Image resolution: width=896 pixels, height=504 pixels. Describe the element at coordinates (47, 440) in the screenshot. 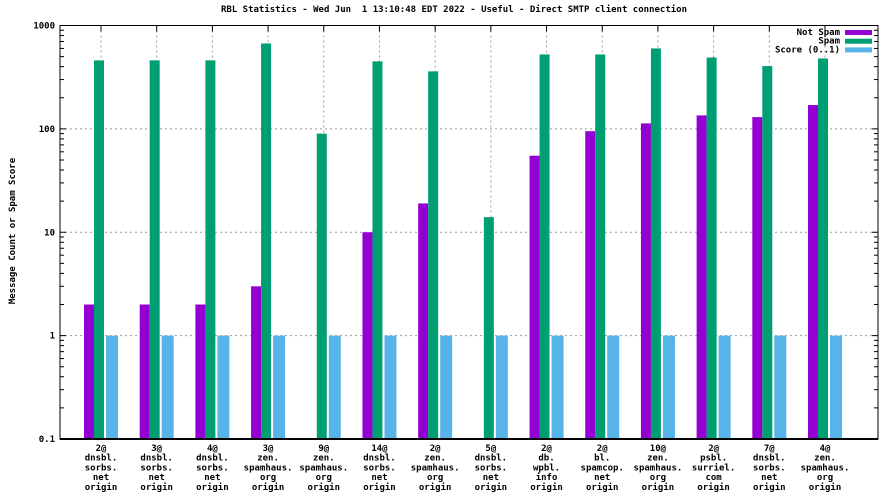

I see `y-tick-label: 0.1` at that location.